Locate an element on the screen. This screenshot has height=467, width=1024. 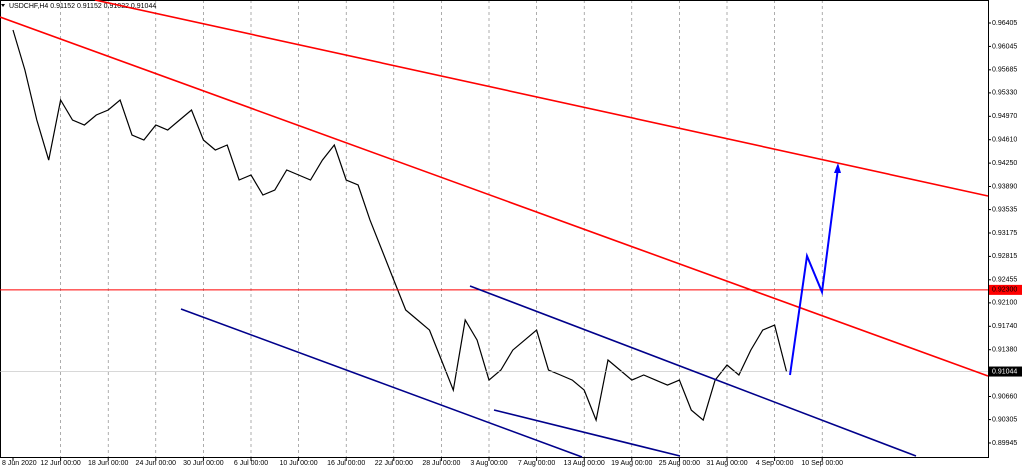
y-tick-label: 0.91740 is located at coordinates (1004, 326).